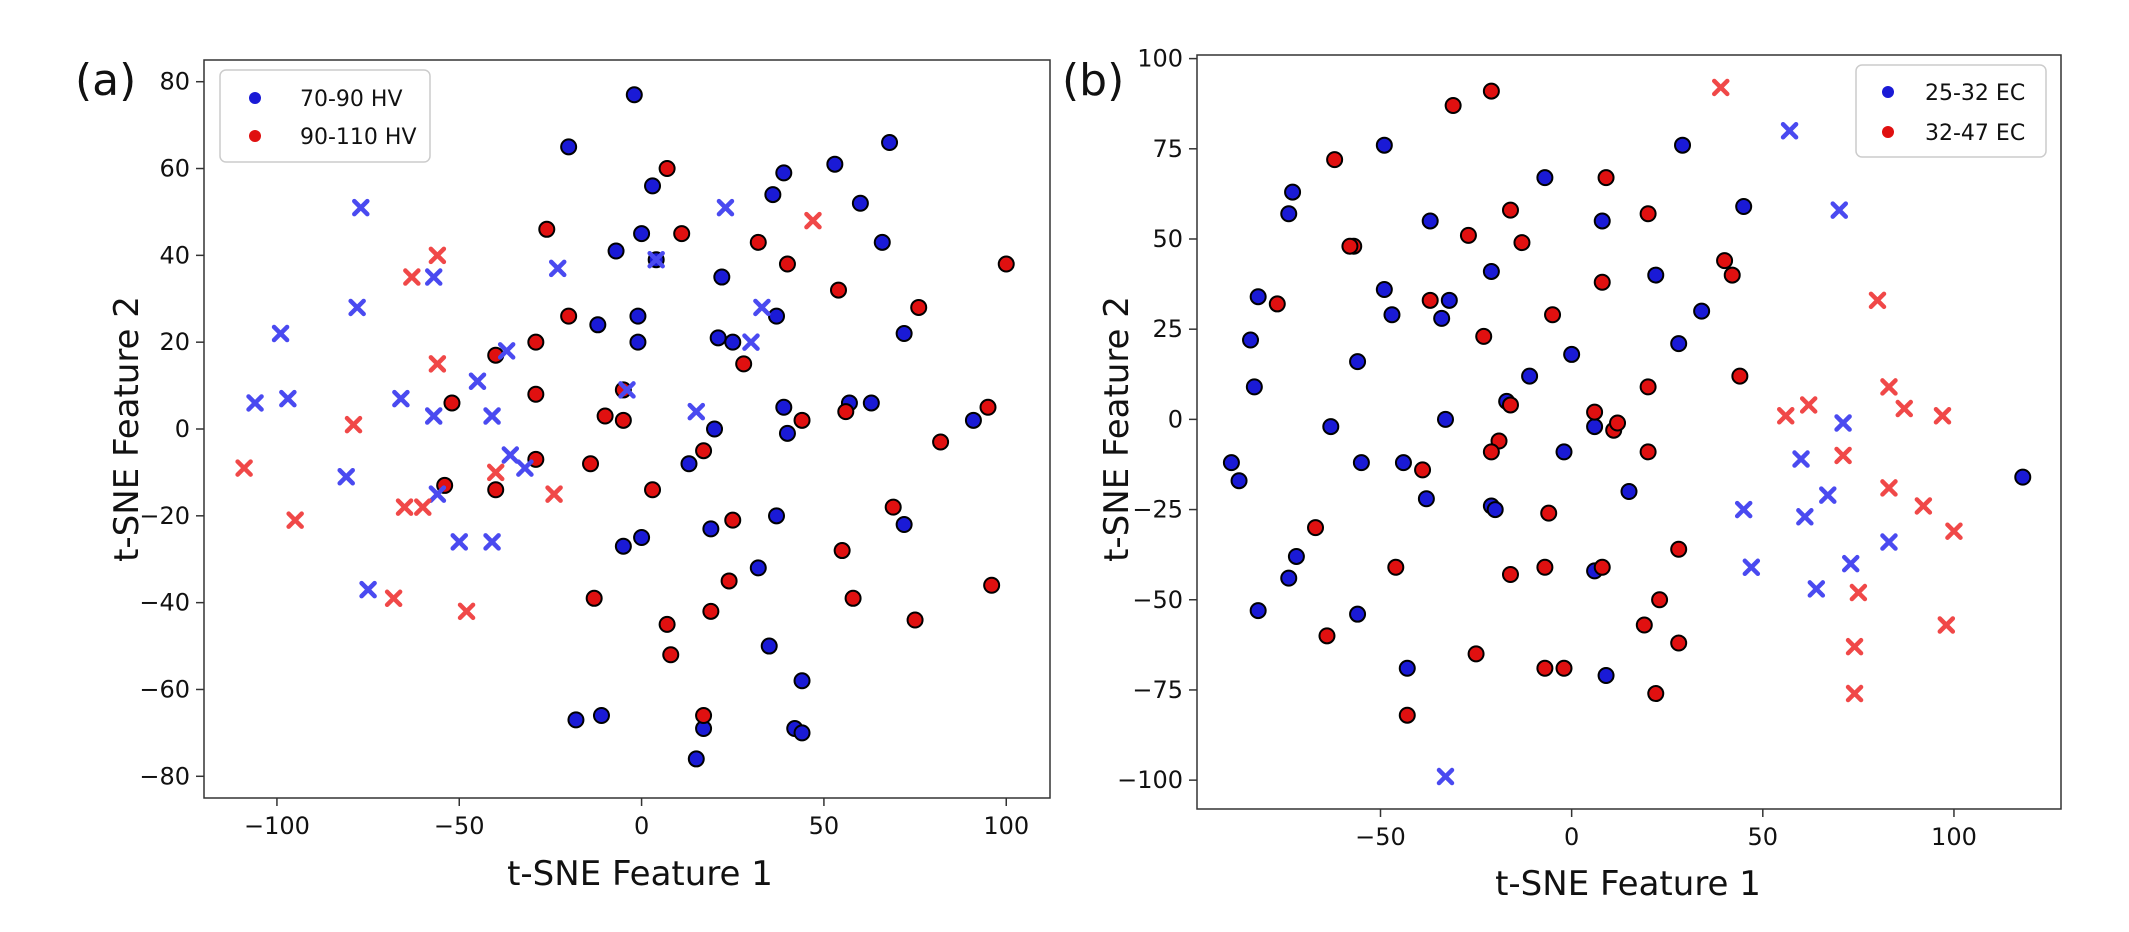  Describe the element at coordinates (1951, 111) in the screenshot. I see `legend-box-b` at that location.